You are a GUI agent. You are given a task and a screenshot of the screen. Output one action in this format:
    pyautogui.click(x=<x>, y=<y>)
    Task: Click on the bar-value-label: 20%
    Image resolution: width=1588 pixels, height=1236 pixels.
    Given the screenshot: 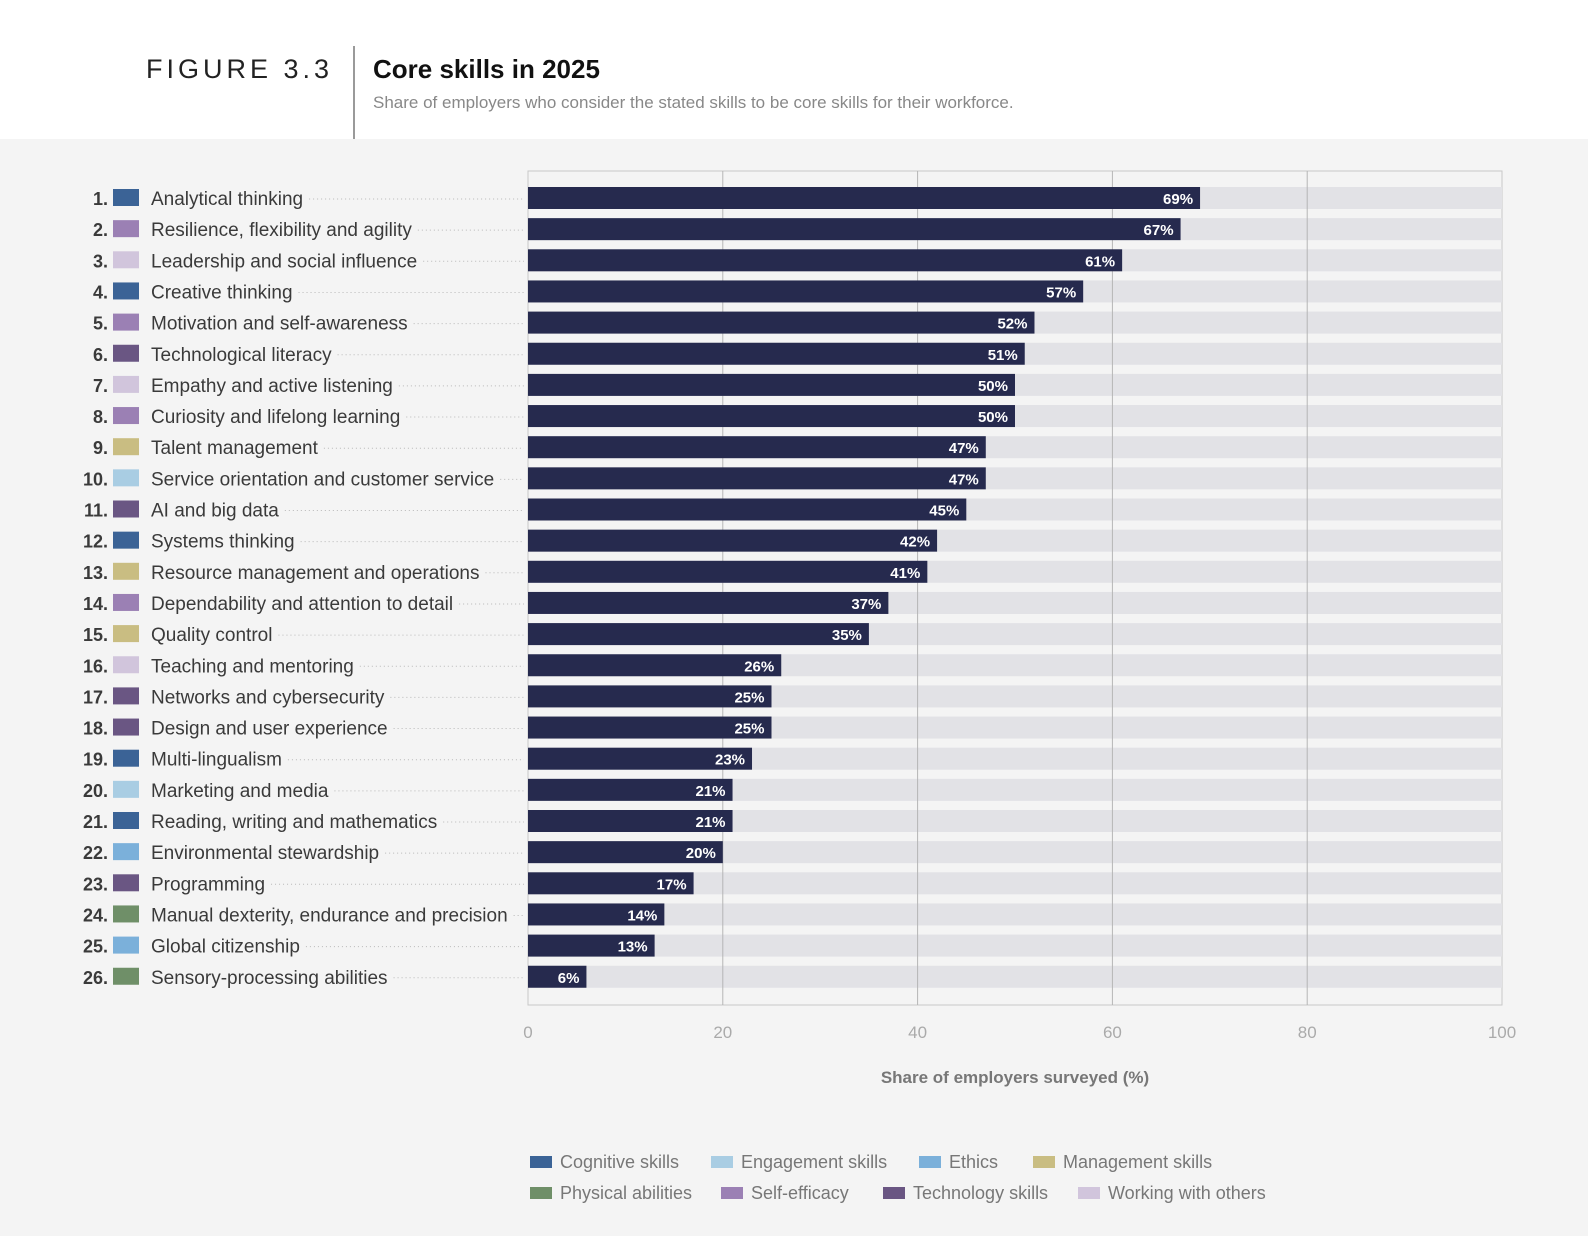 What is the action you would take?
    pyautogui.click(x=701, y=853)
    